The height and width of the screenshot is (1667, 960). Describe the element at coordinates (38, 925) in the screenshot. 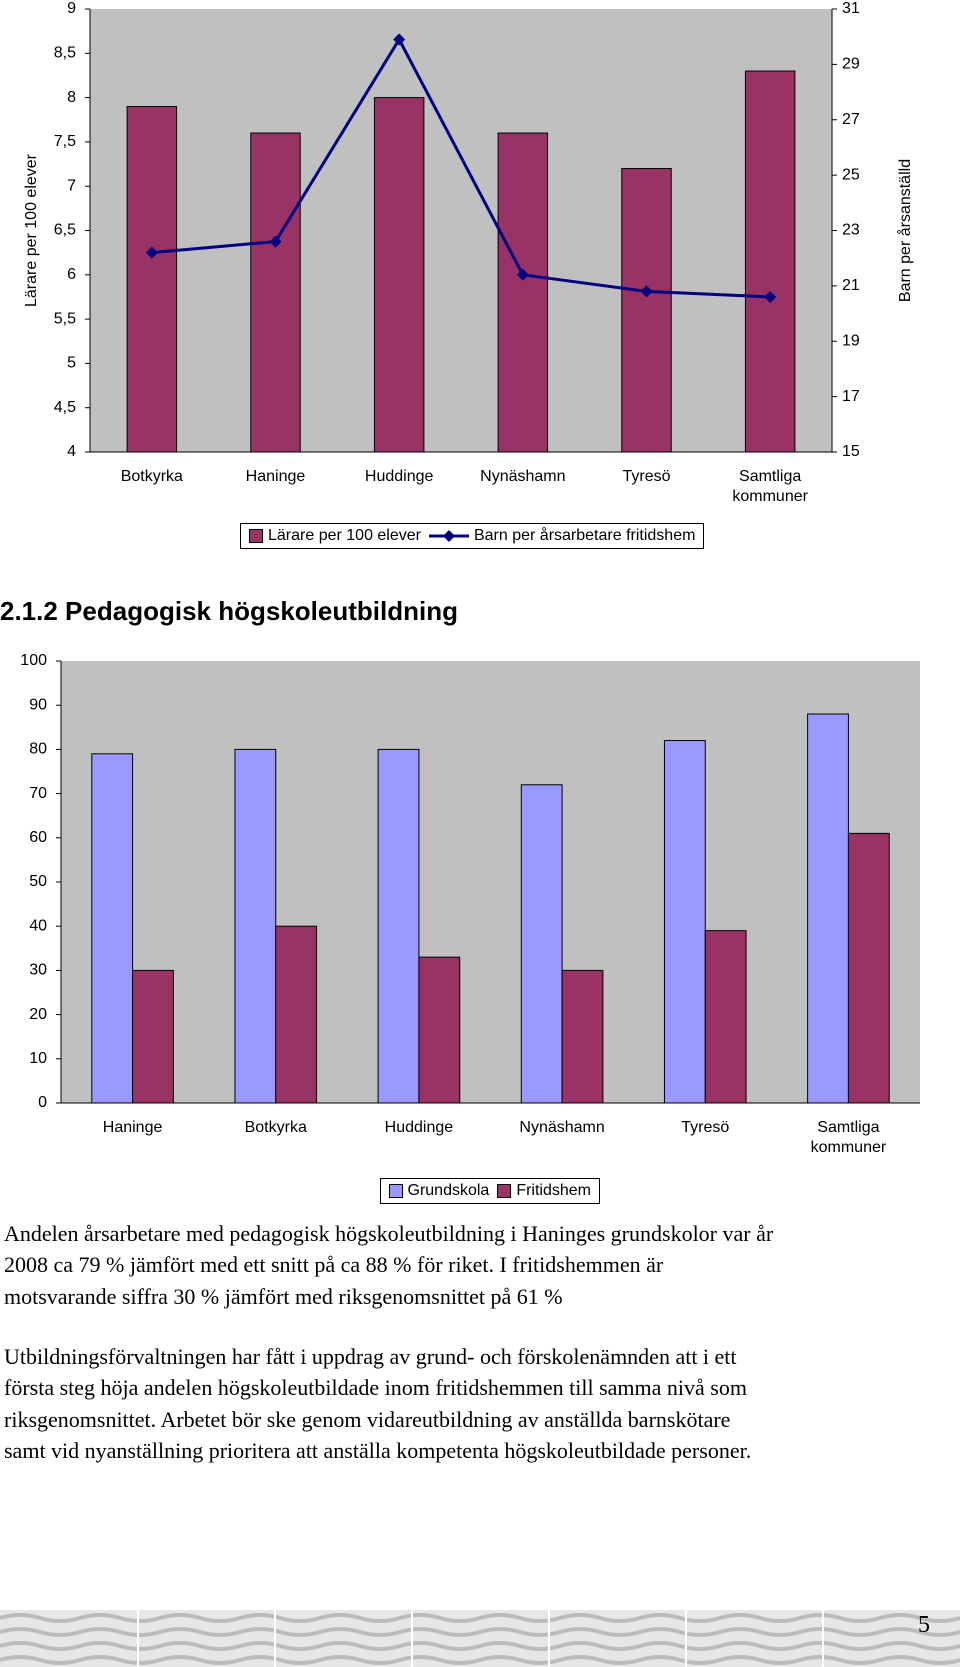

I see `y-tick-label: 40` at that location.